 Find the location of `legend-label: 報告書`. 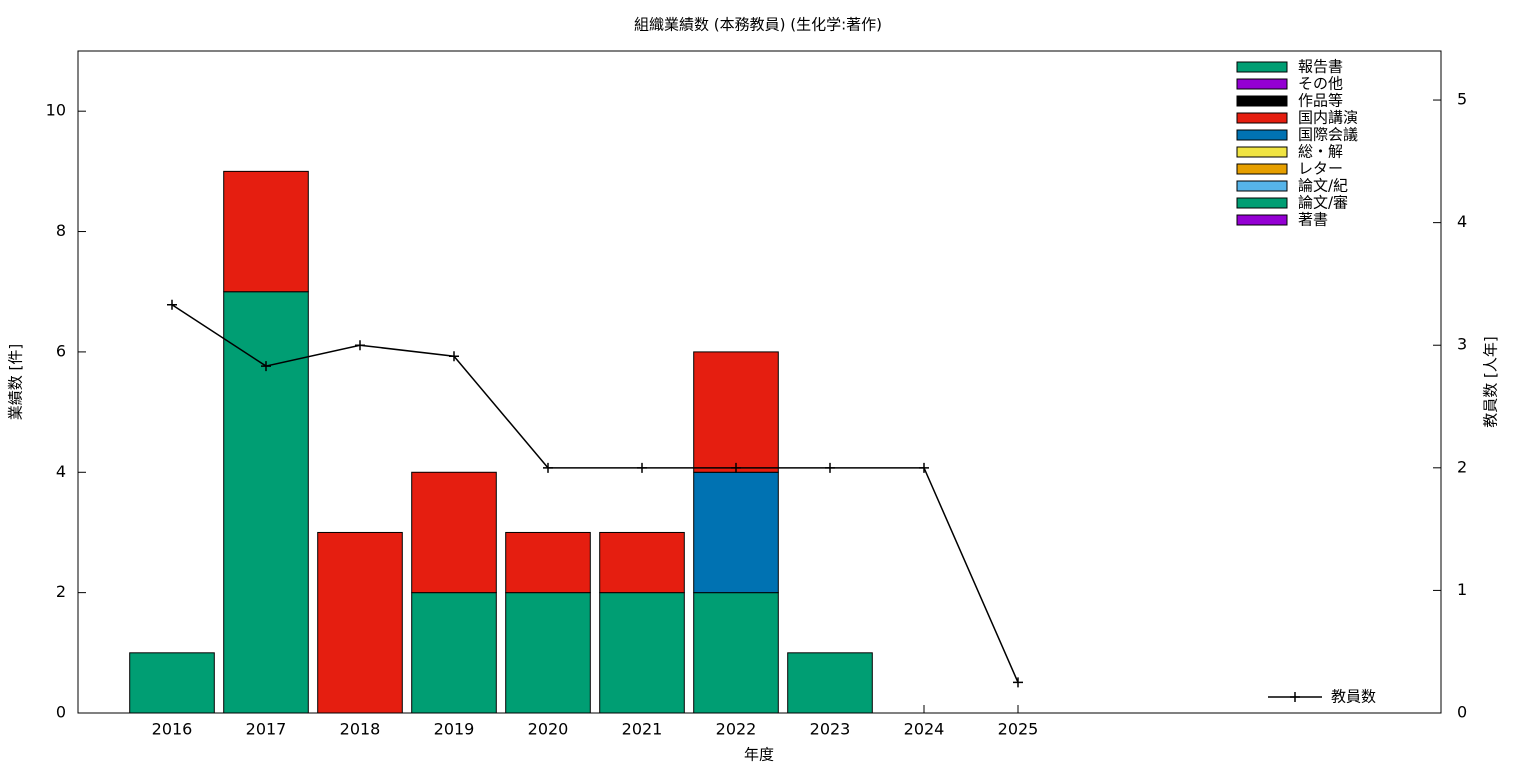

legend-label: 報告書 is located at coordinates (1320, 67).